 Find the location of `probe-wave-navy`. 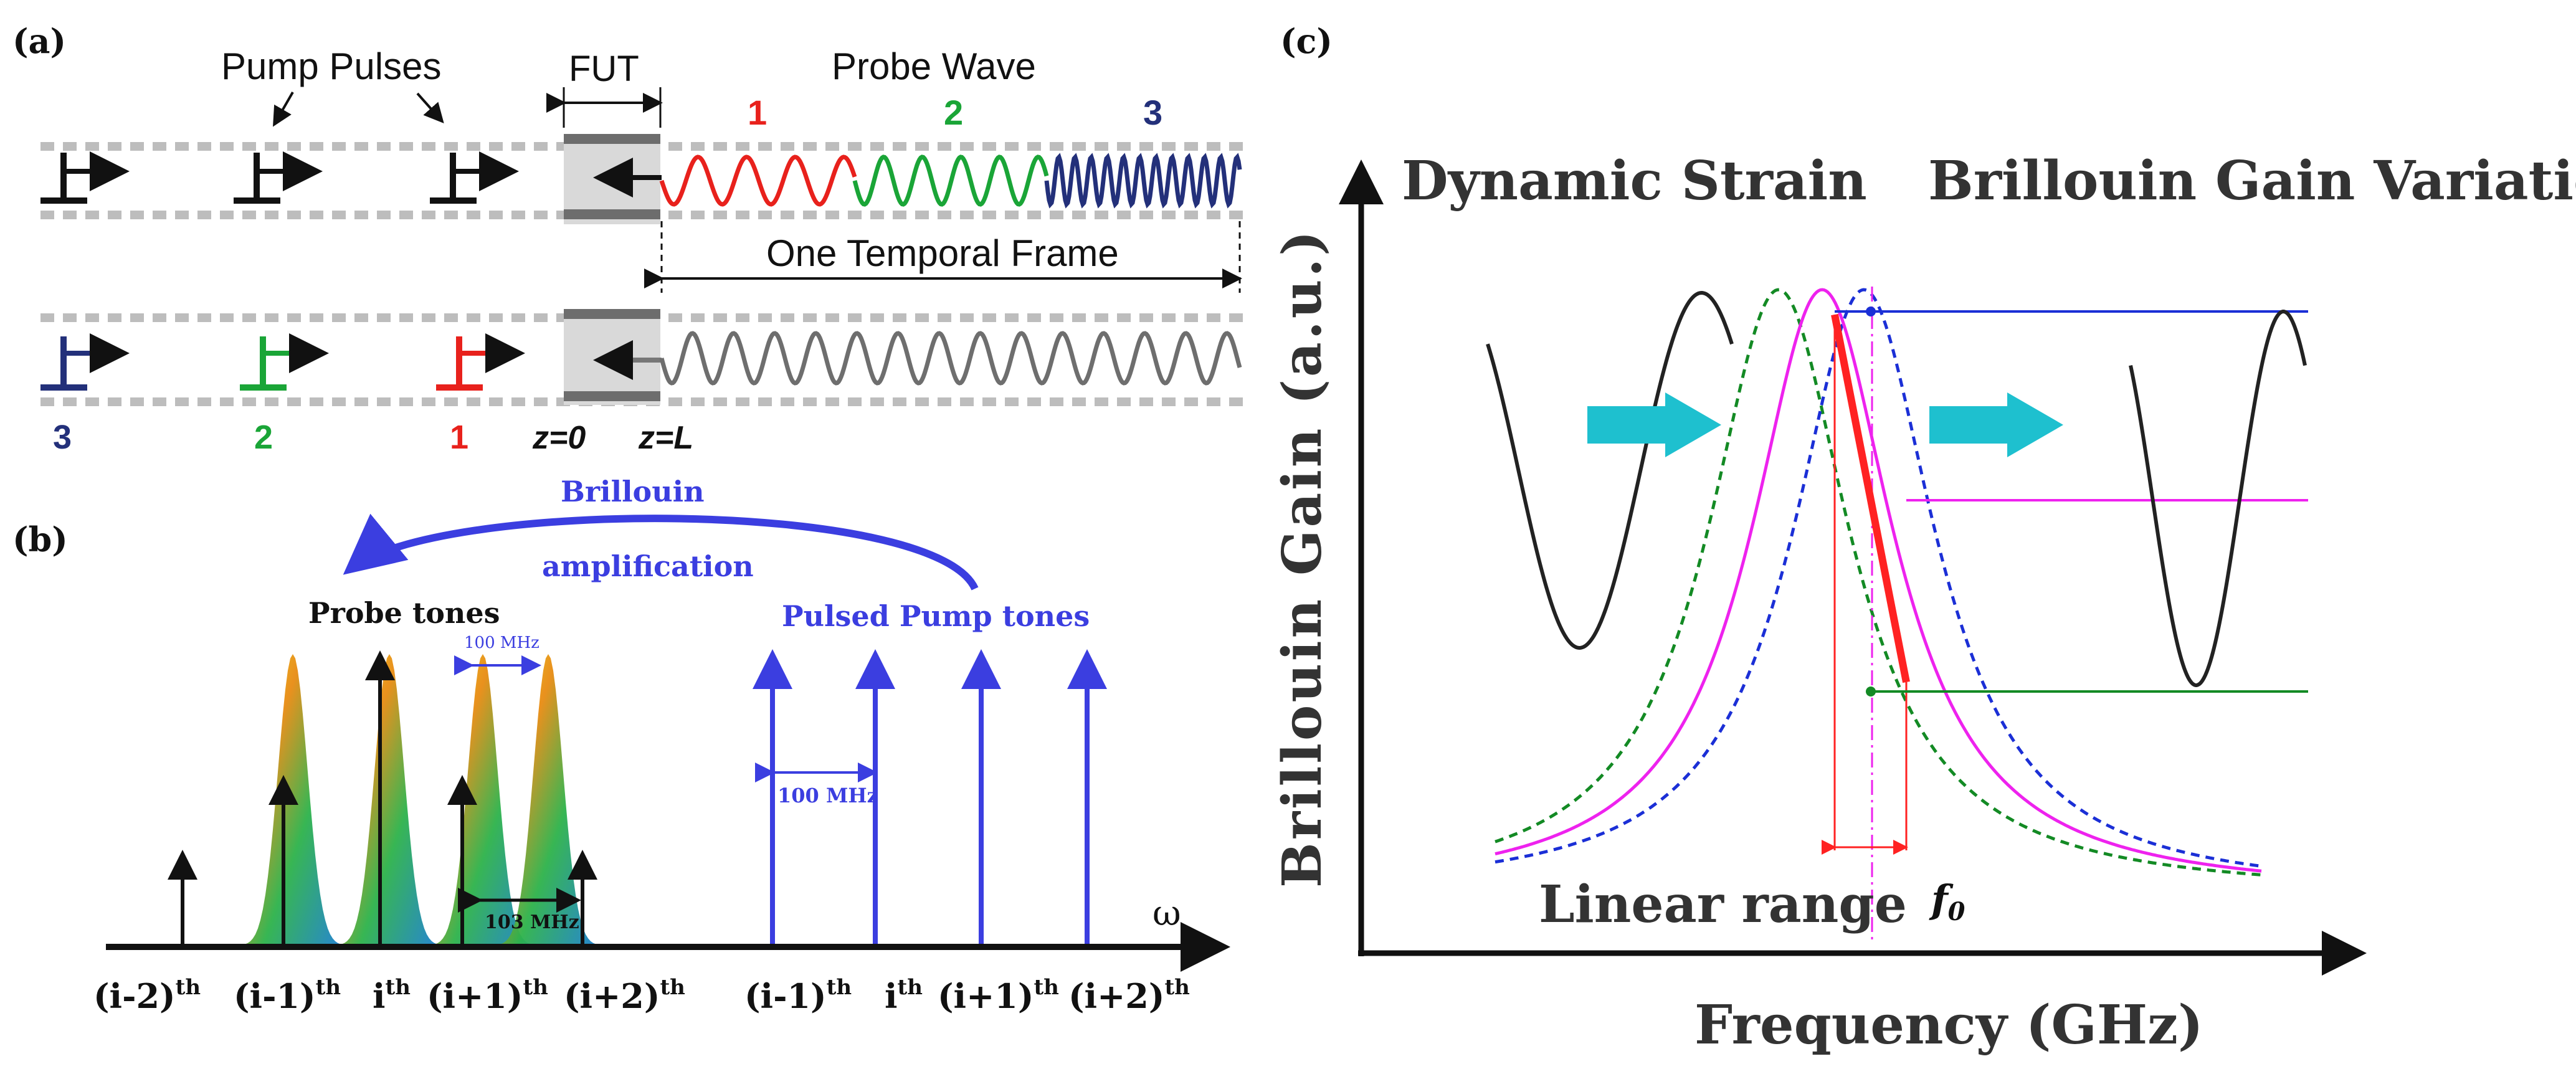

probe-wave-navy is located at coordinates (1143, 181).